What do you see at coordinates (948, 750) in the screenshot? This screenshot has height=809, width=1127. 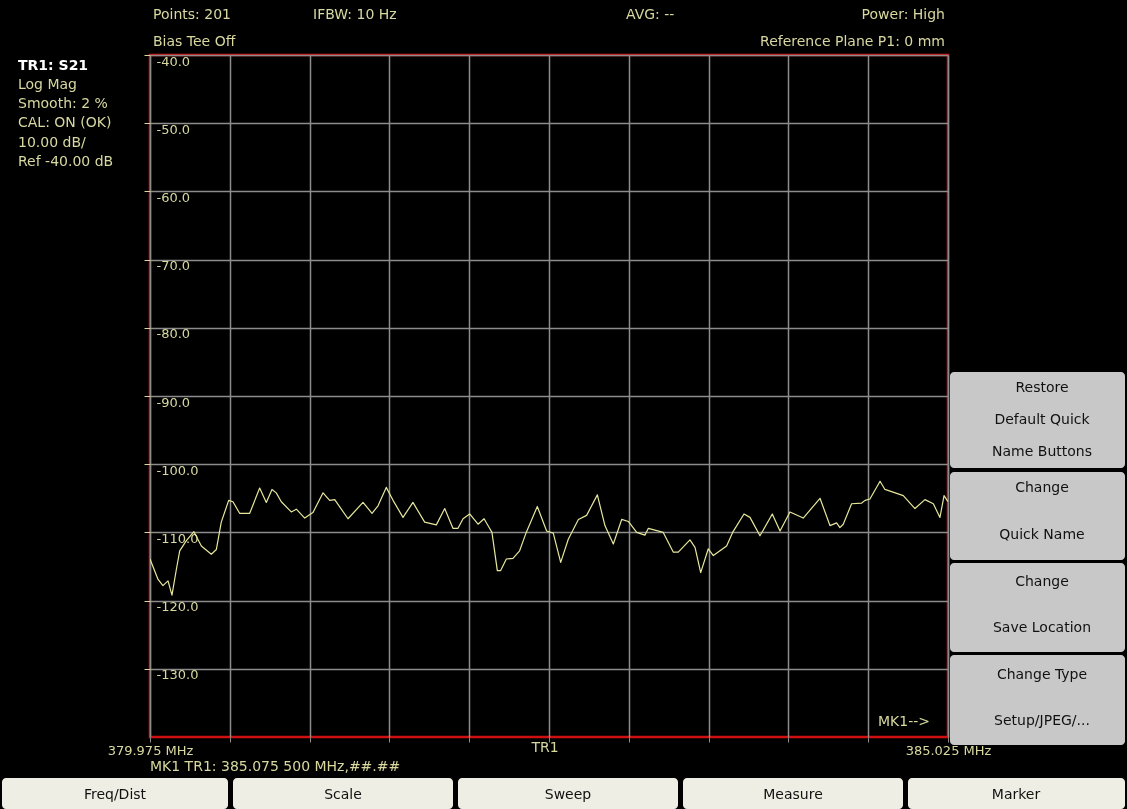 I see `x-tick-label: 385.025 MHz` at bounding box center [948, 750].